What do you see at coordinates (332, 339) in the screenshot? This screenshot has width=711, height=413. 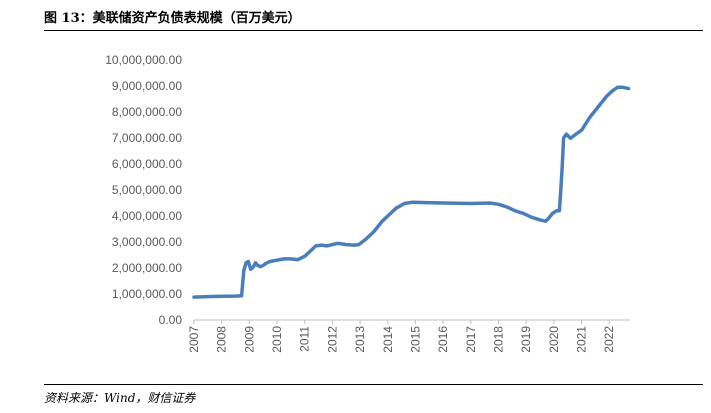 I see `x-tick-label: 2012` at bounding box center [332, 339].